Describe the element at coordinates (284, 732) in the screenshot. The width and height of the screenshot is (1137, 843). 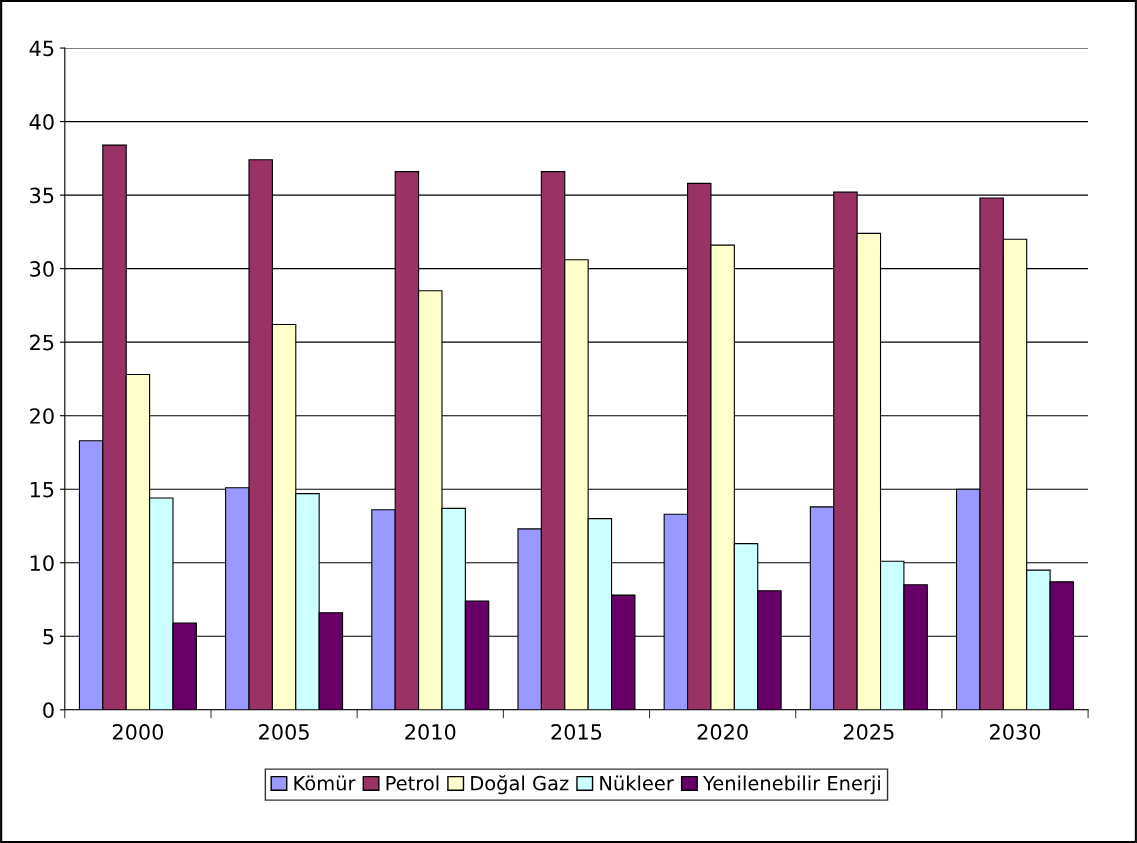
I see `x-tick-label: 2005` at that location.